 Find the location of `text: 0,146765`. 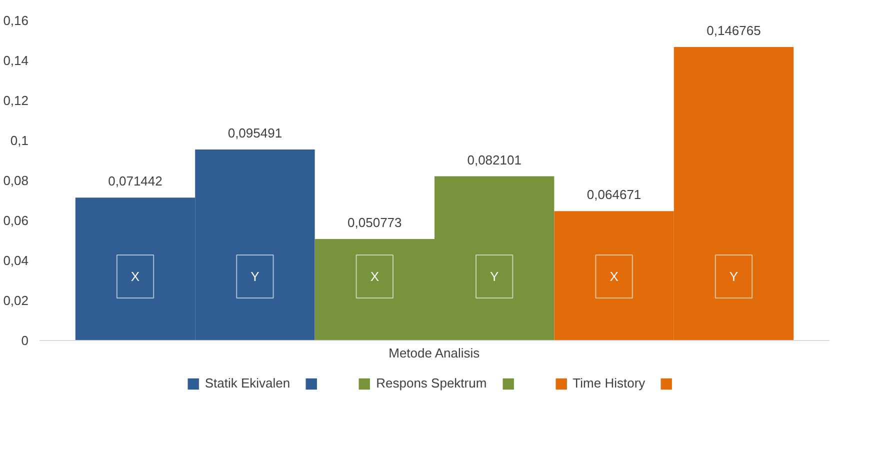

text: 0,146765 is located at coordinates (733, 30).